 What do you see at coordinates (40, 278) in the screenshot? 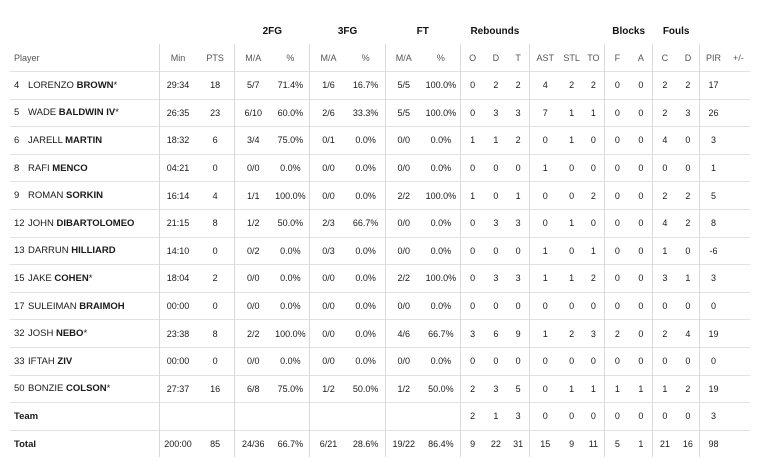
I see `player-first-name: JAKE` at bounding box center [40, 278].